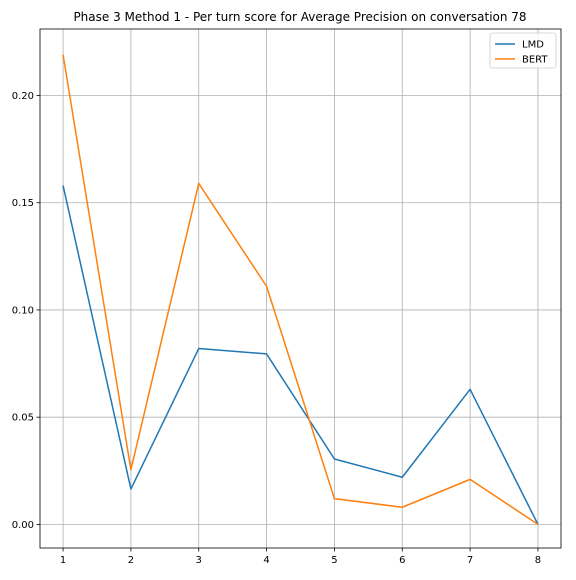  I want to click on legend-label: BERT, so click(535, 60).